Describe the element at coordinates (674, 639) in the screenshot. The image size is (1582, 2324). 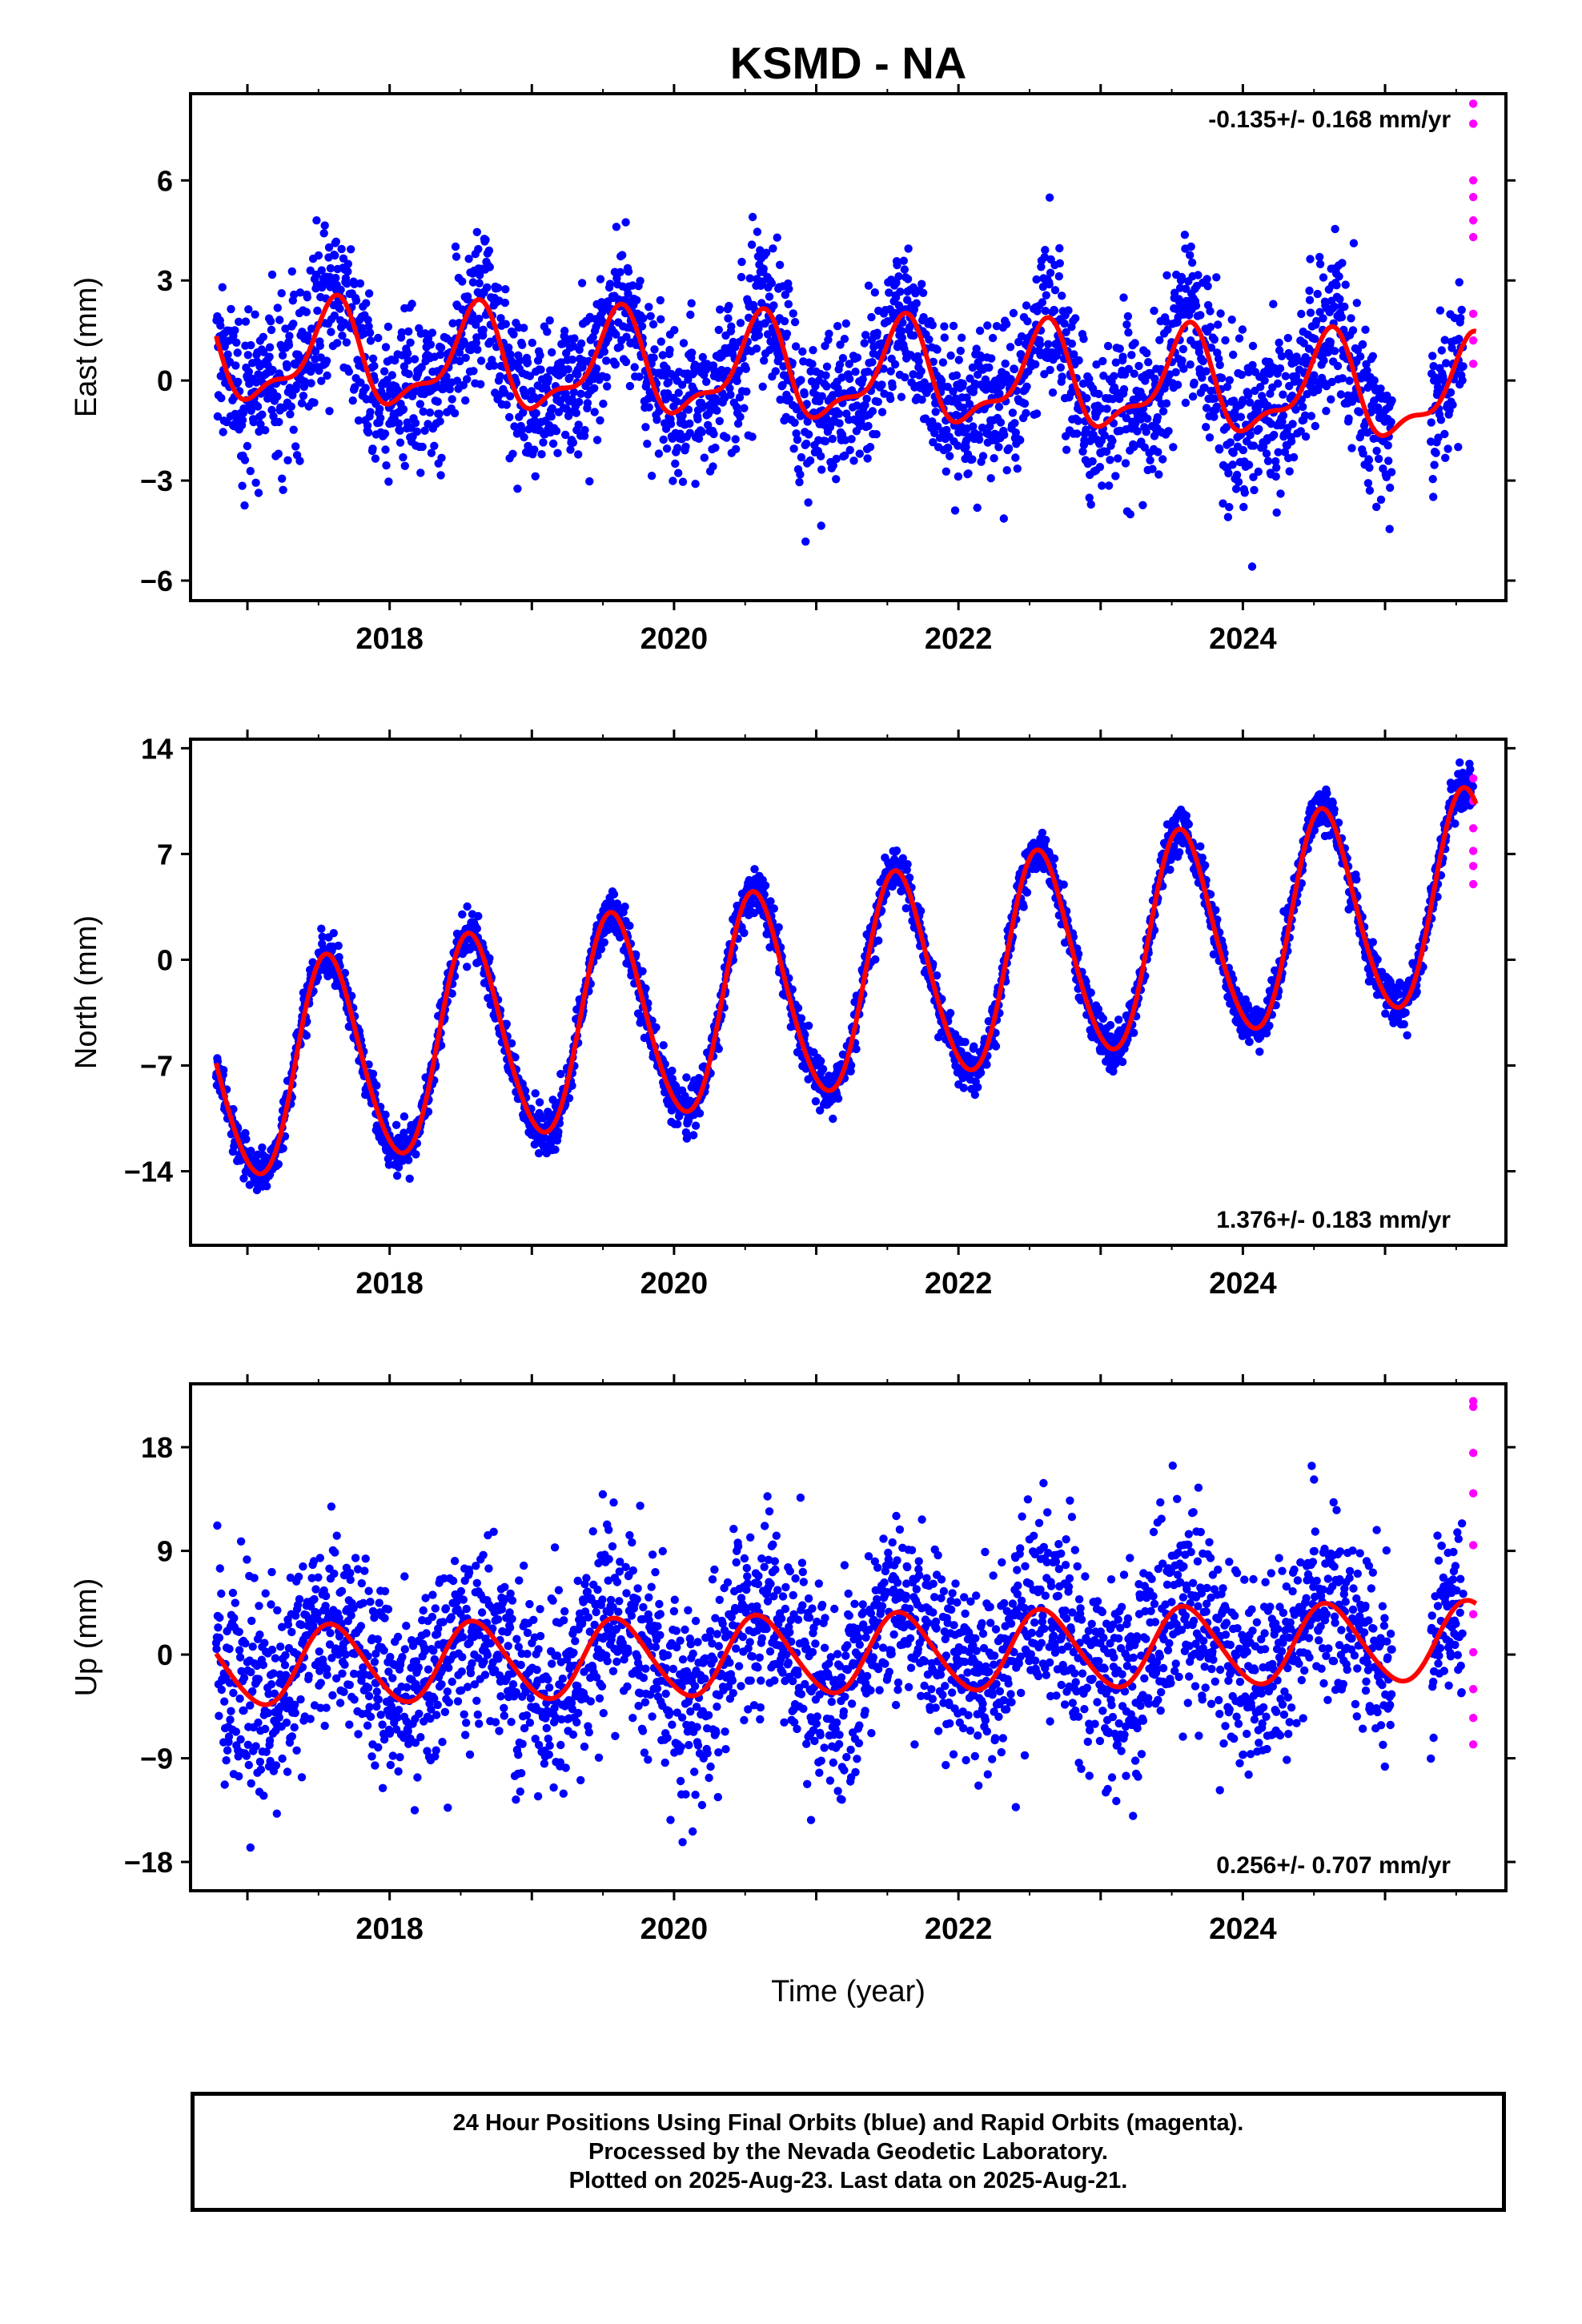
I see `x-tick-label: 2020` at that location.